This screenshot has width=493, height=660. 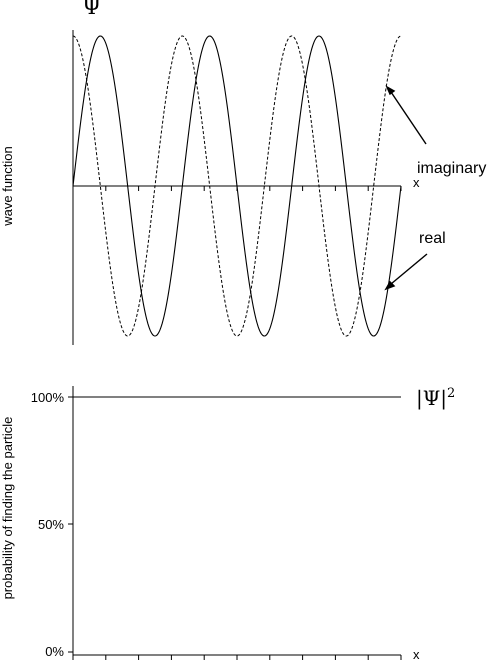 What do you see at coordinates (253, 188) in the screenshot?
I see `top-x-ticks` at bounding box center [253, 188].